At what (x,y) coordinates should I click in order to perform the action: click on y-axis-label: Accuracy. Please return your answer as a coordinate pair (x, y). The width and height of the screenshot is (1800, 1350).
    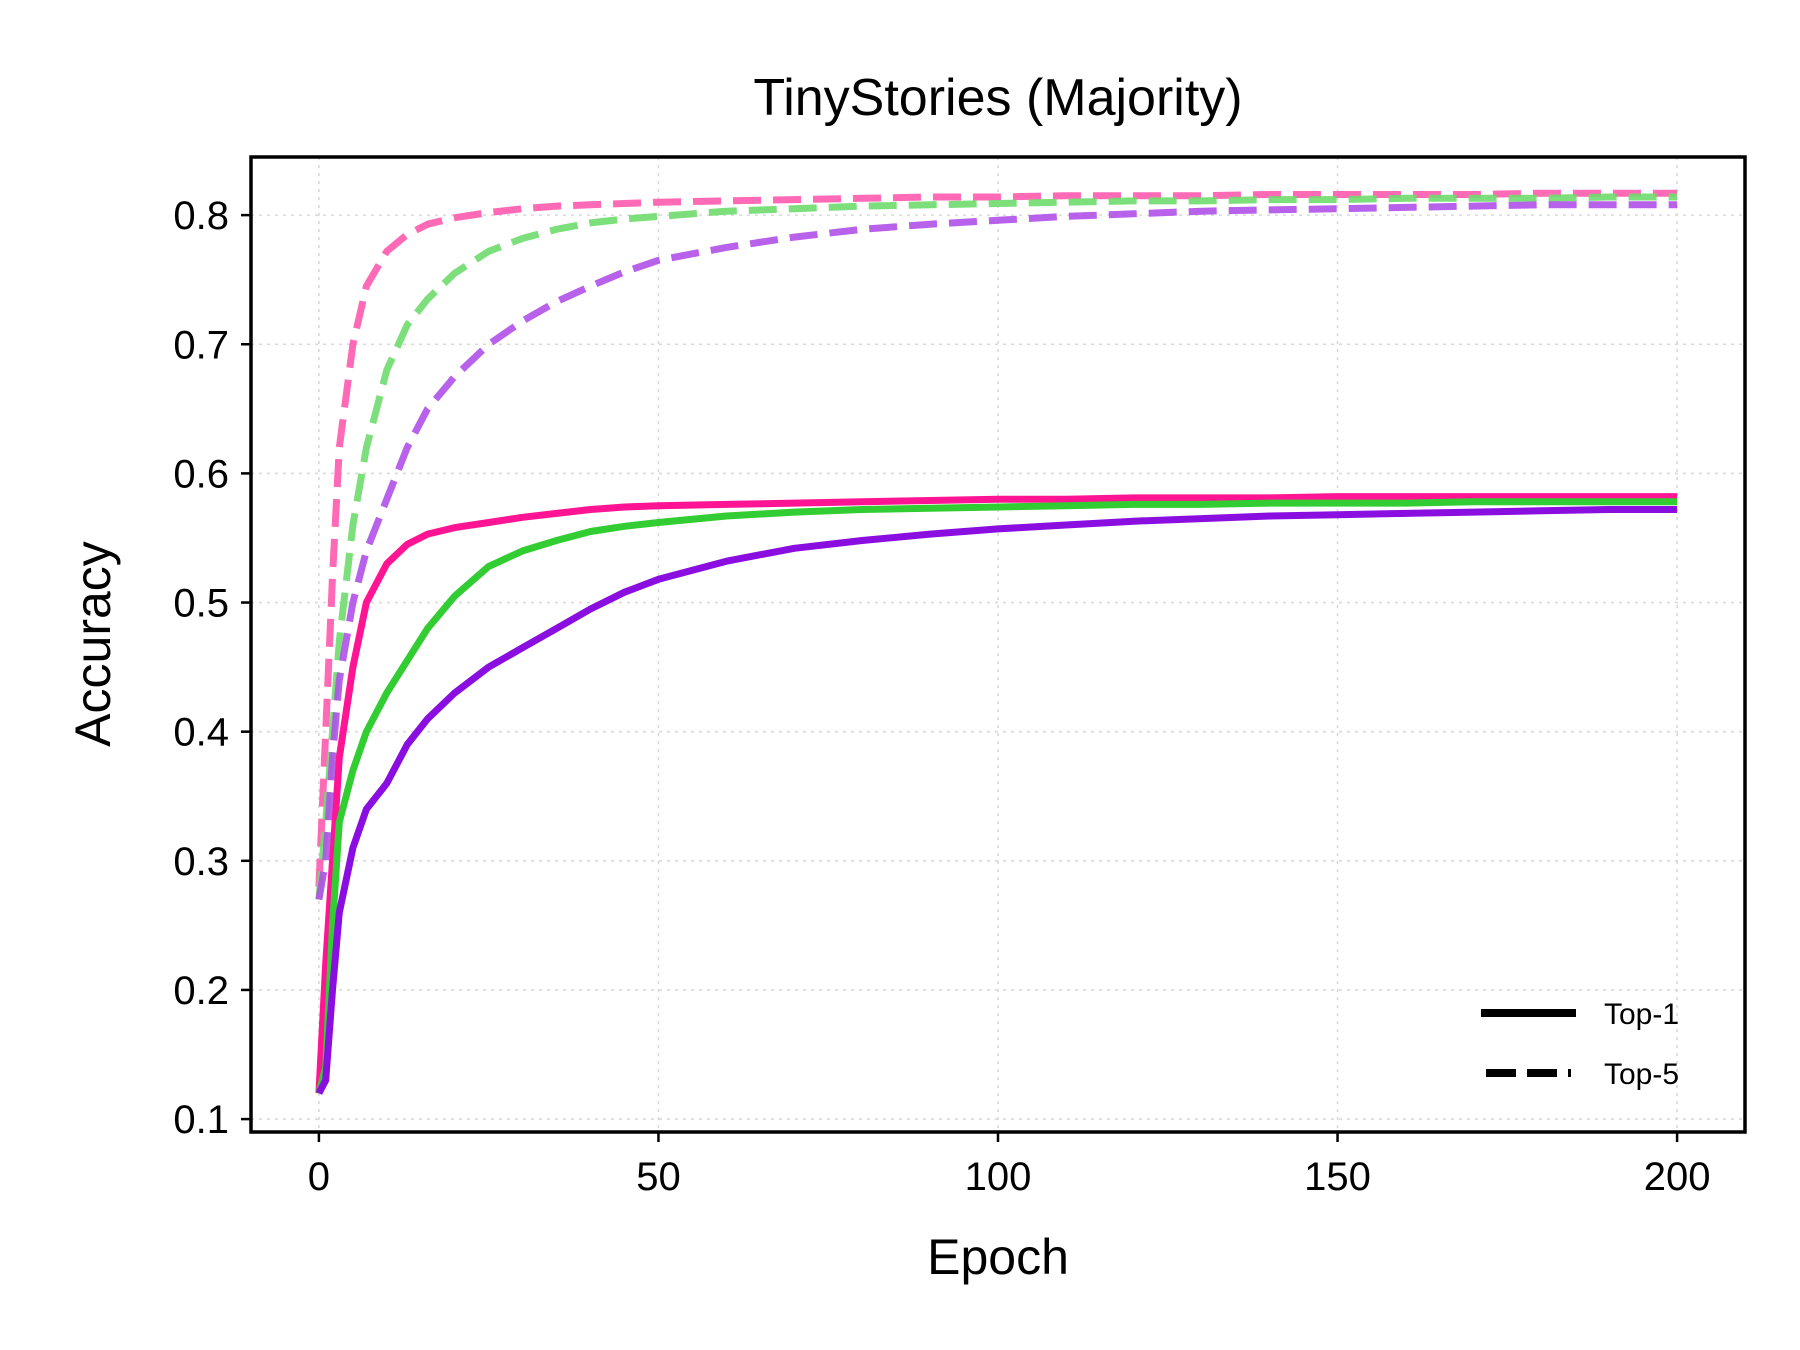
    Looking at the image, I should click on (93, 644).